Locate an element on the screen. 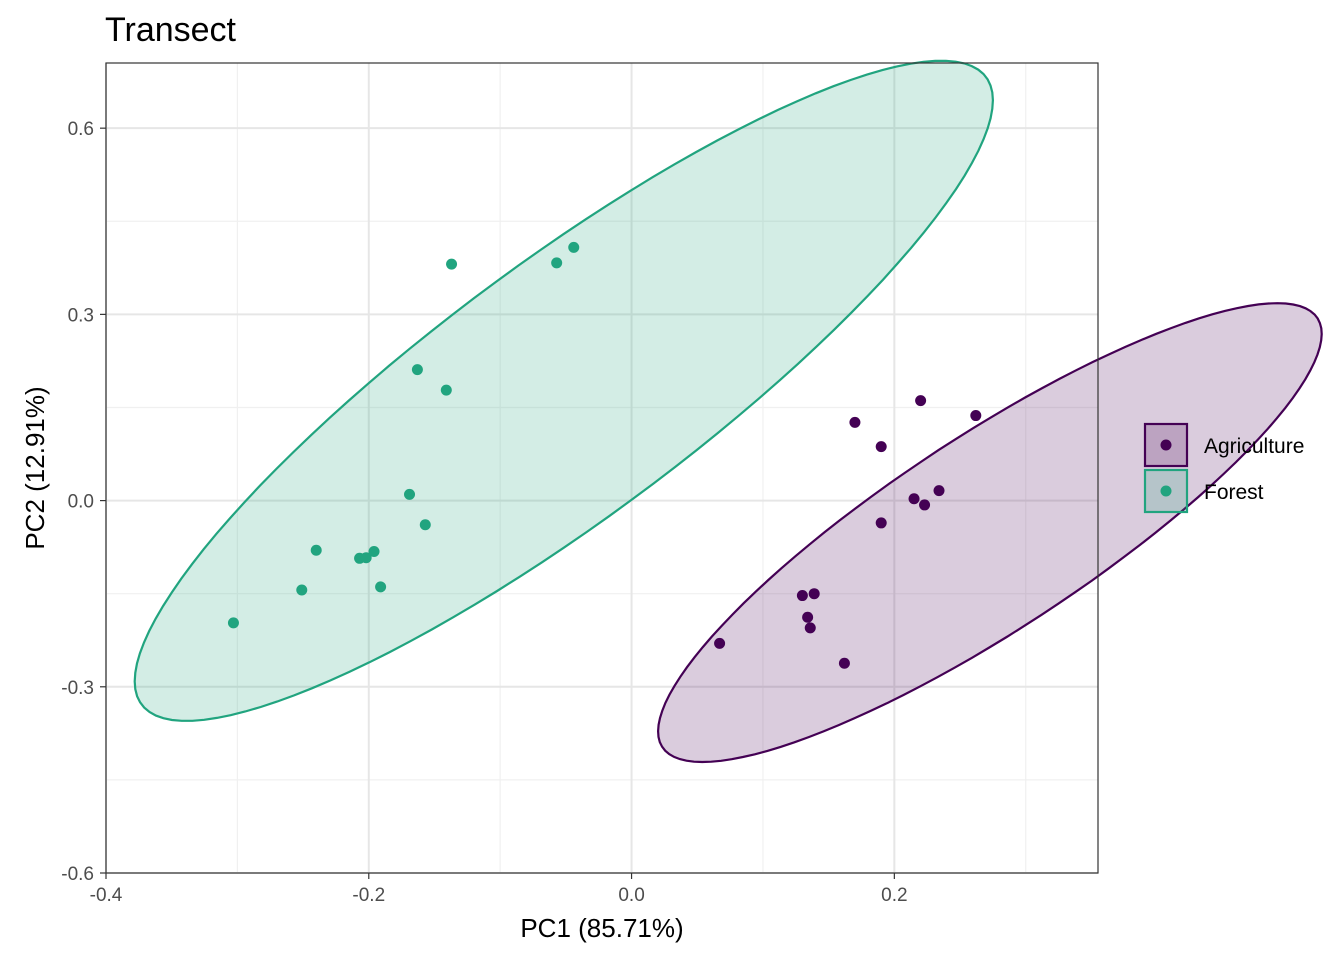  y-tick-label: -0.3 is located at coordinates (77, 688).